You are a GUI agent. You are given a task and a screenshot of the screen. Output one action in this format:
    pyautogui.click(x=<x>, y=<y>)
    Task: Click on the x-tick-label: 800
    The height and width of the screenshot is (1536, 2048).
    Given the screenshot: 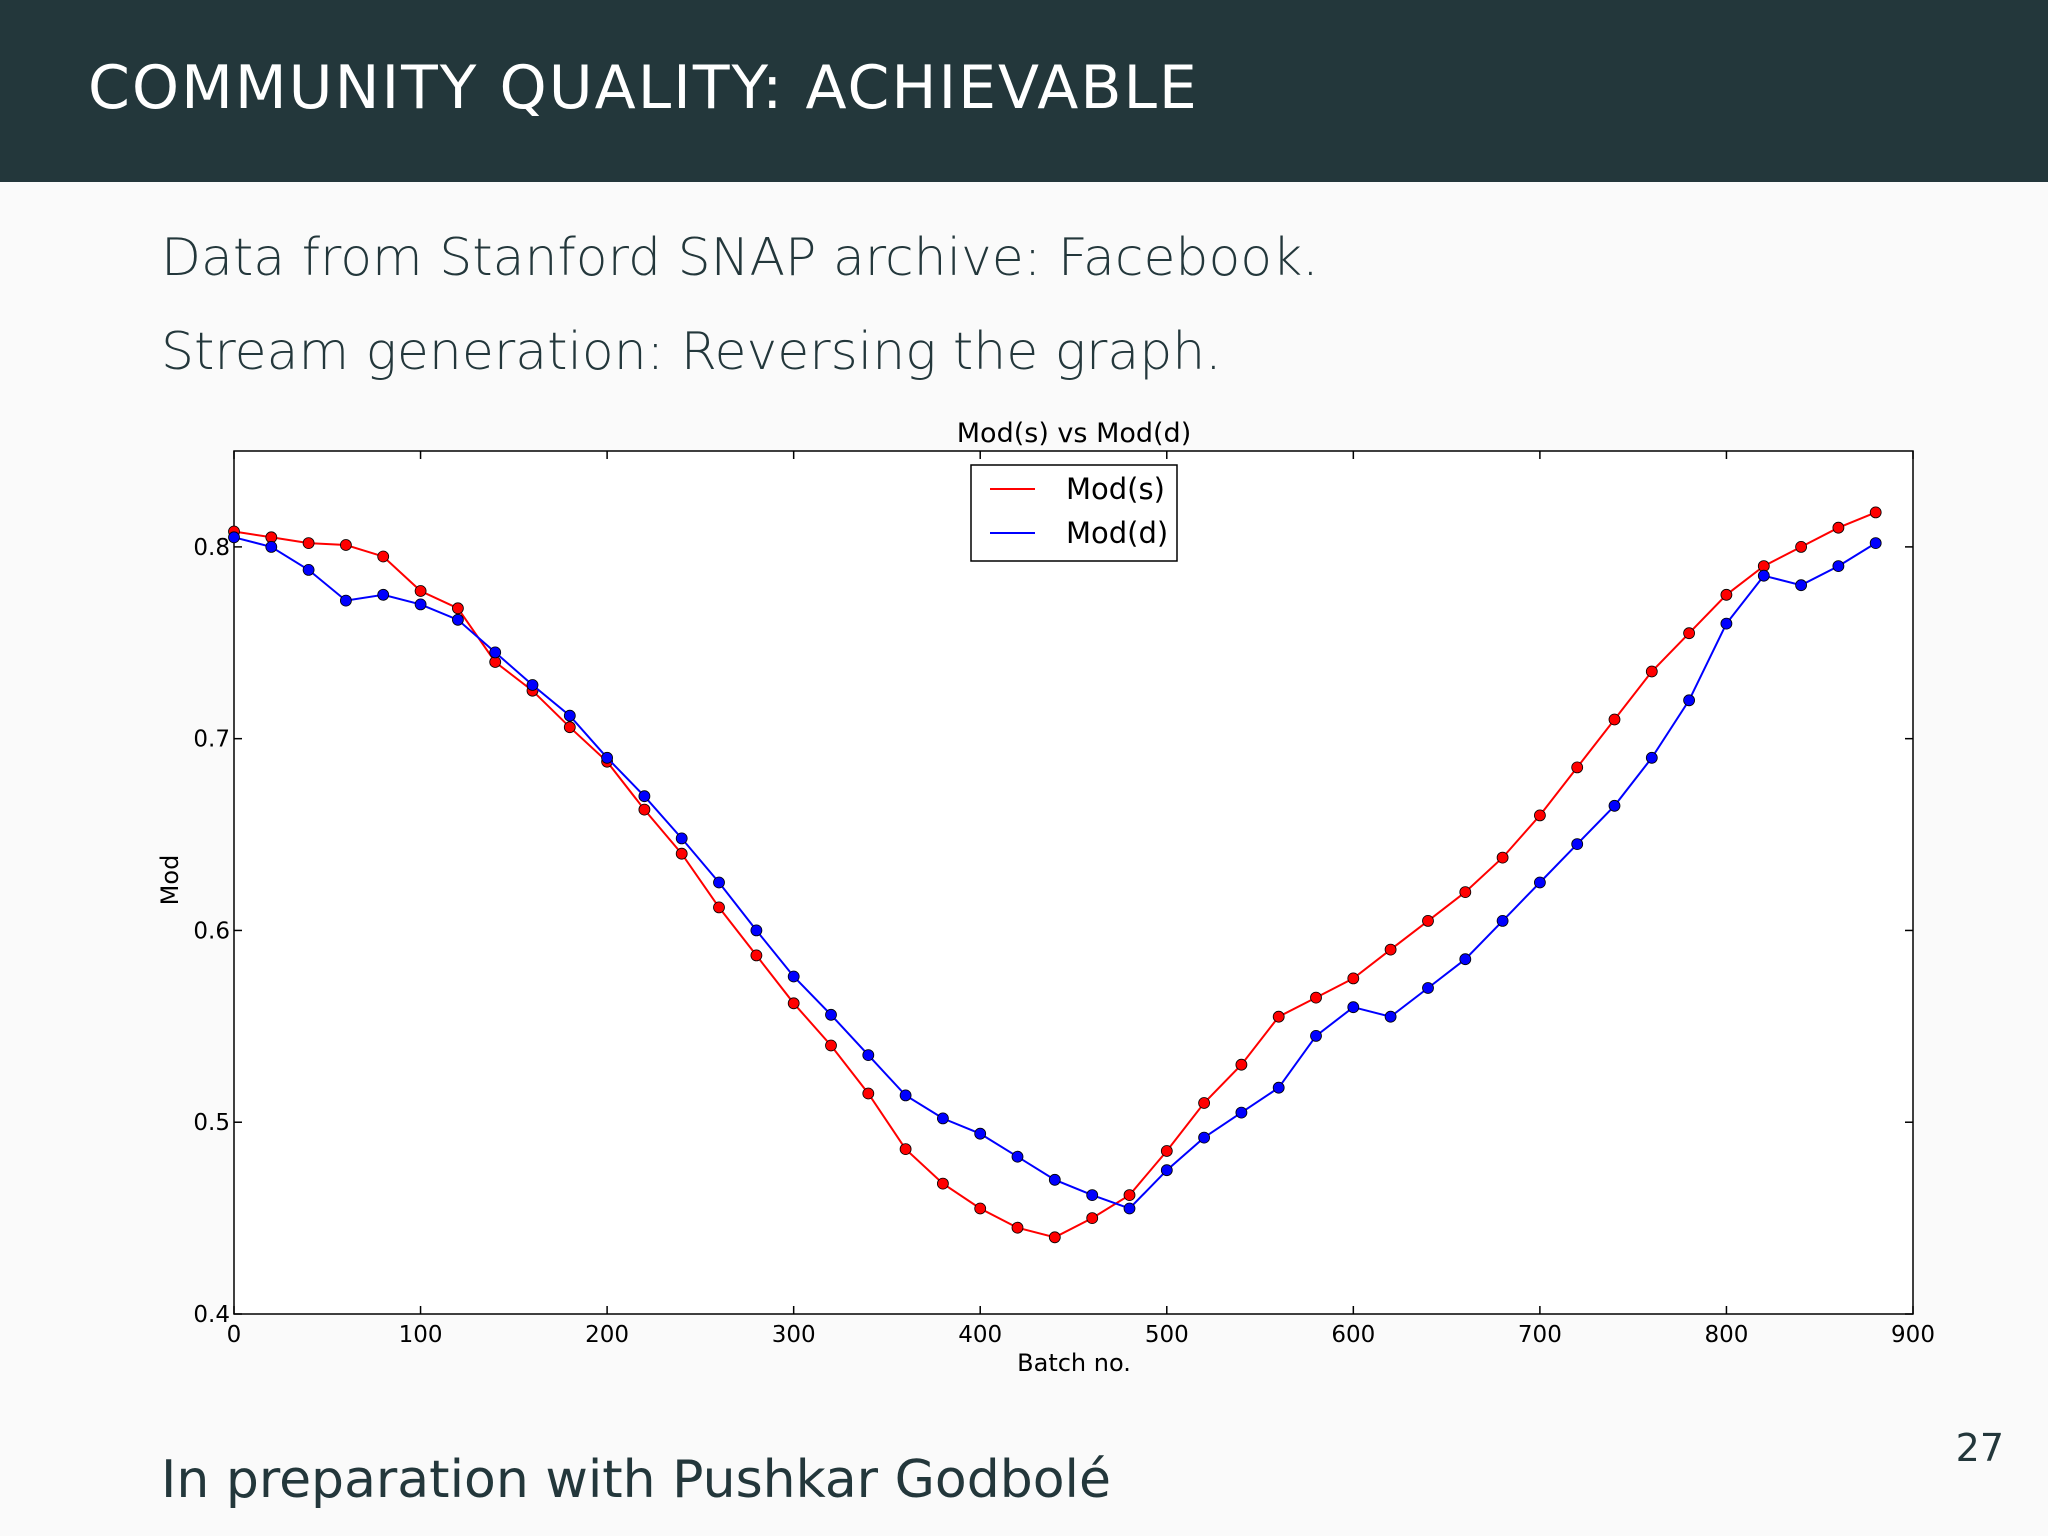 What is the action you would take?
    pyautogui.click(x=1726, y=1335)
    